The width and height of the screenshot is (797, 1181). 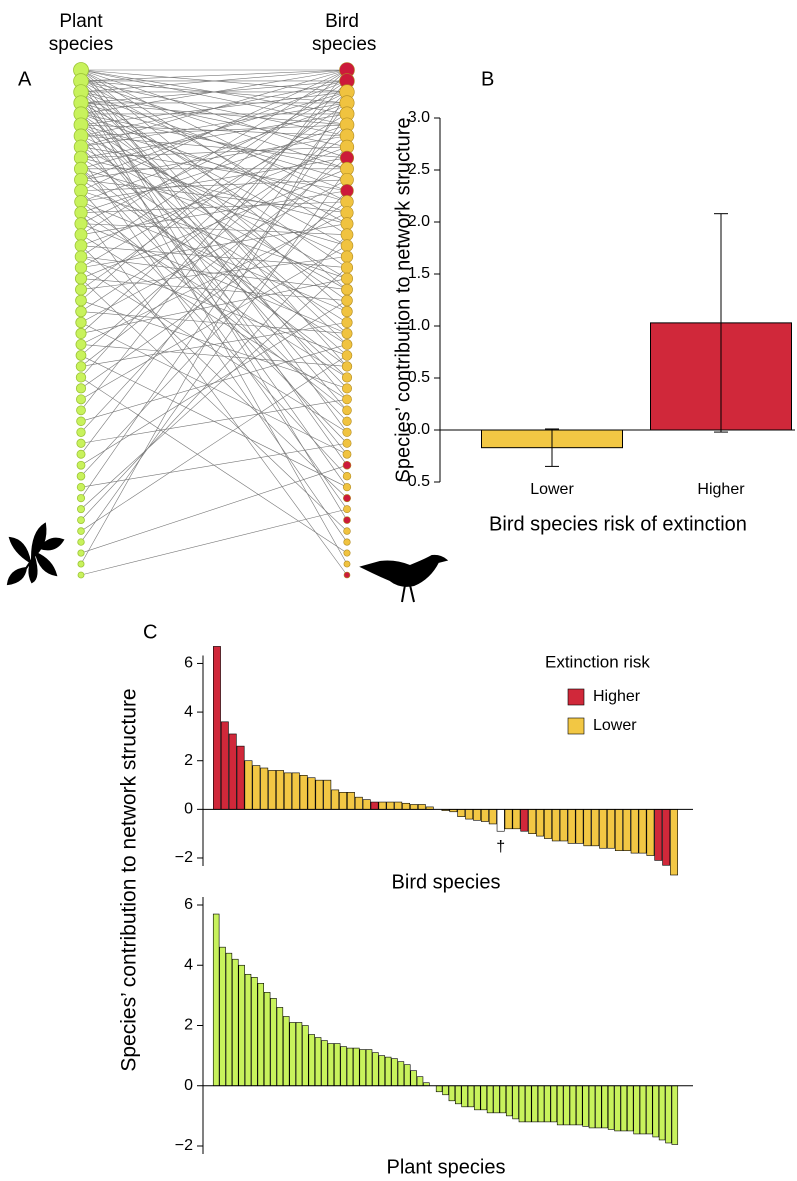 I want to click on legend-label: Lower, so click(x=615, y=725).